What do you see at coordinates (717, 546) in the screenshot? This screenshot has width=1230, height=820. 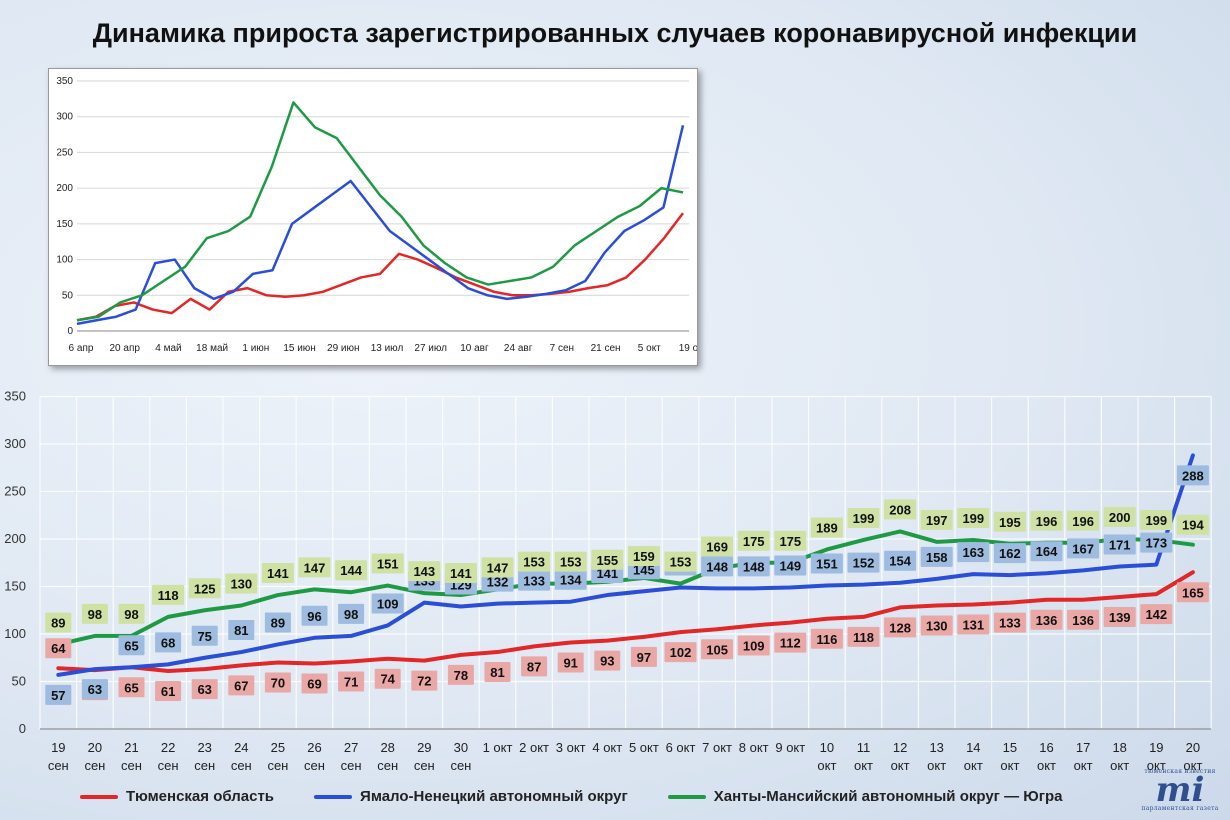 I see `data-label: 169` at bounding box center [717, 546].